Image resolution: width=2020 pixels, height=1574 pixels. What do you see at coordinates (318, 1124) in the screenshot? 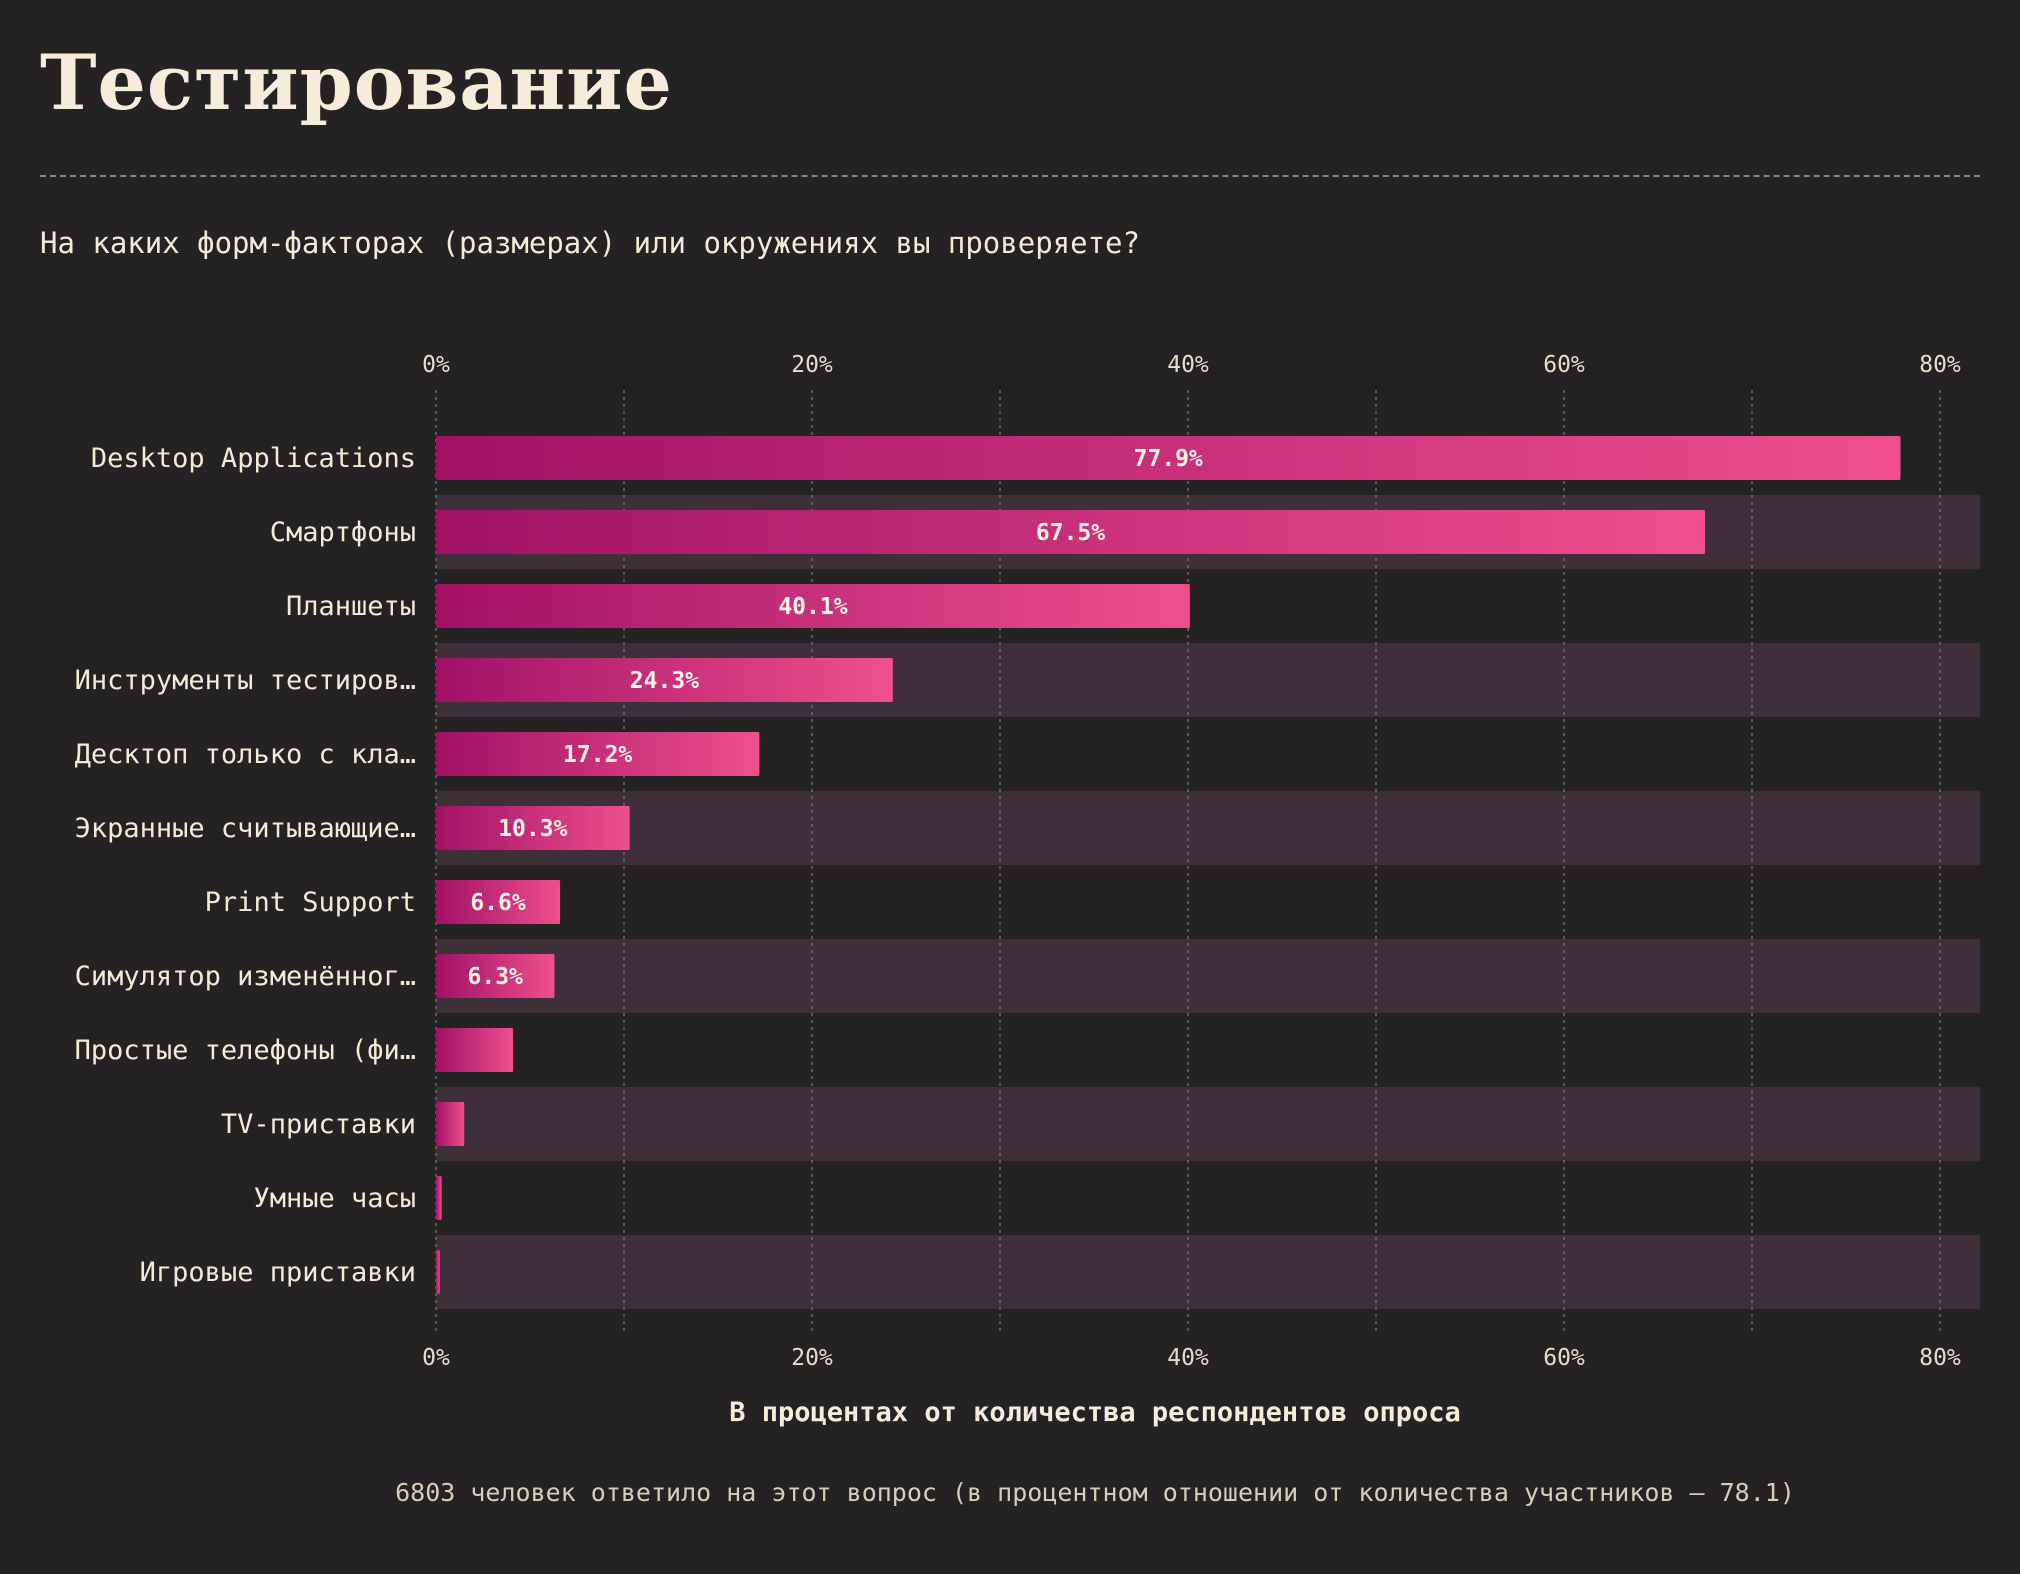
I see `category-label: TV-приставки` at bounding box center [318, 1124].